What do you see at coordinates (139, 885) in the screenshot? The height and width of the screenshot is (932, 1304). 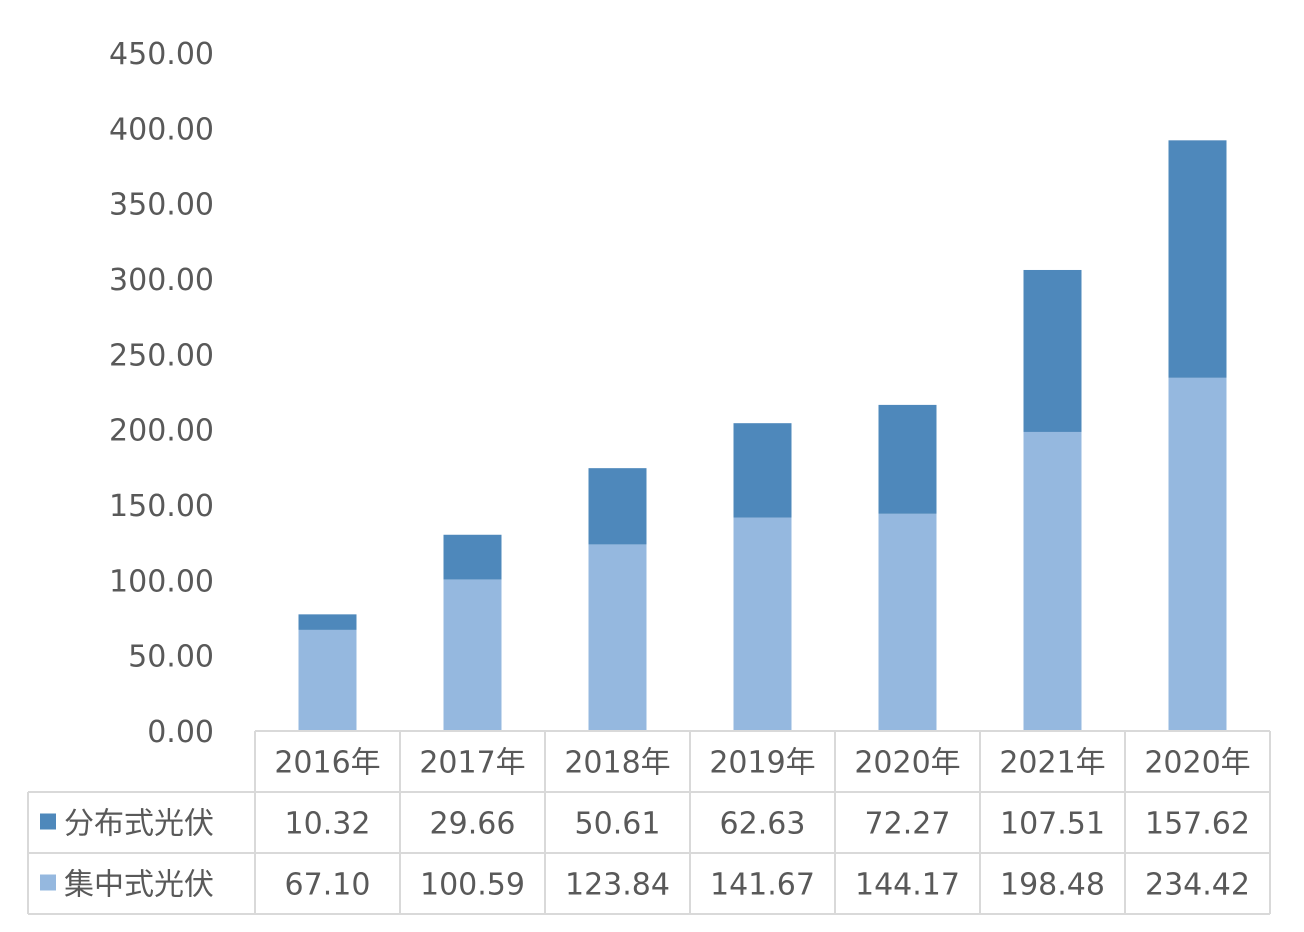 I see `legend-series-name: 集中式光伏` at bounding box center [139, 885].